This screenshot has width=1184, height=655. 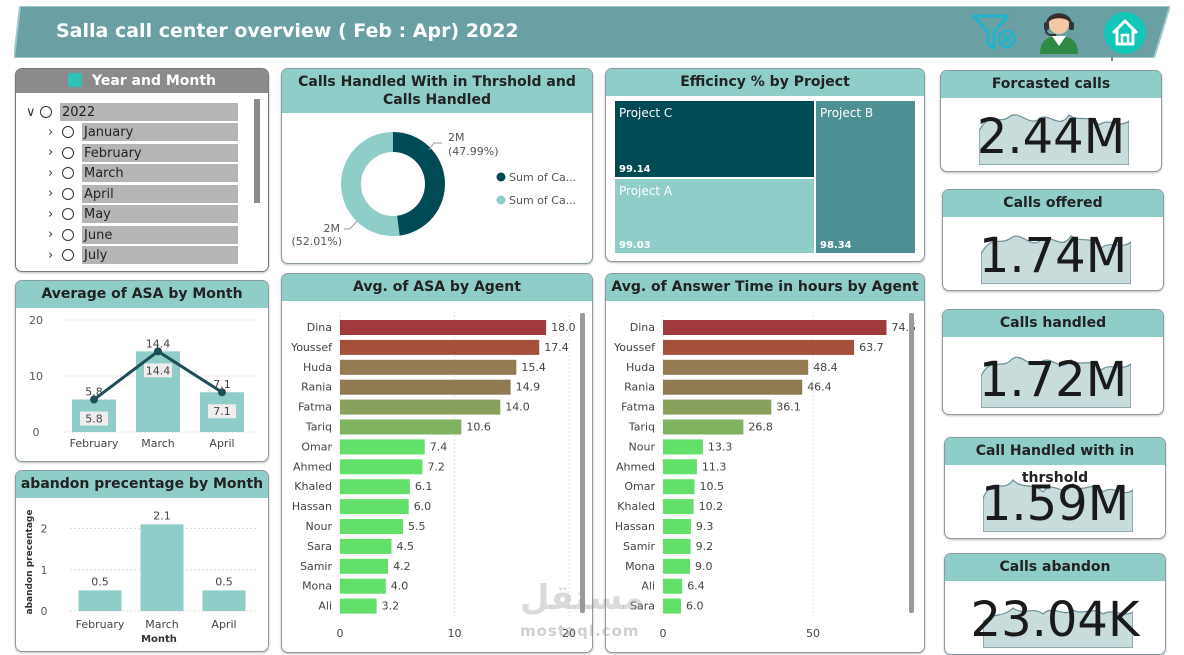 What do you see at coordinates (819, 387) in the screenshot?
I see `data-label: 46.4` at bounding box center [819, 387].